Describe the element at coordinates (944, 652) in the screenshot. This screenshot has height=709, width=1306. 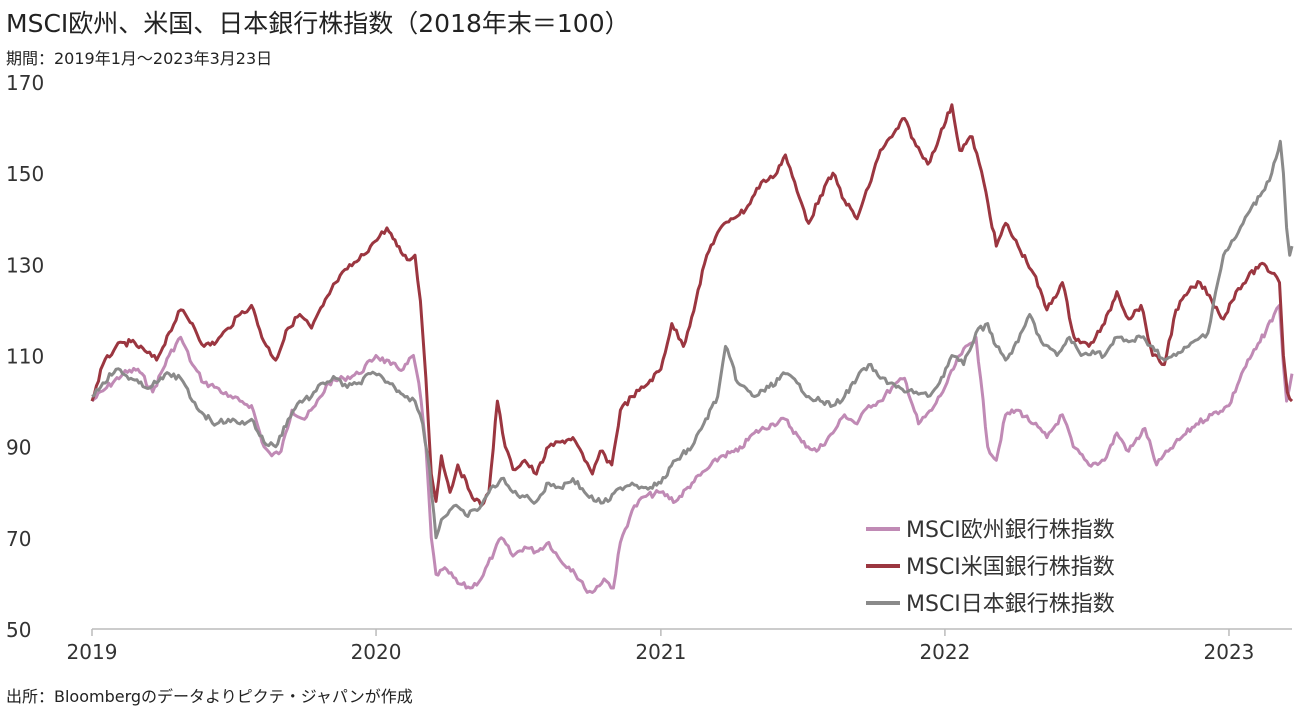
I see `x-tick-label: 2022` at that location.